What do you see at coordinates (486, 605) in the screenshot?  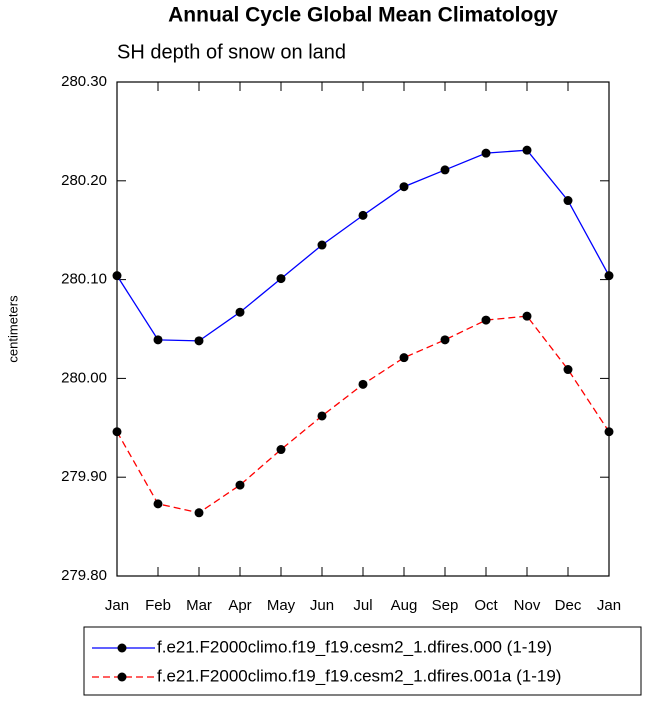 I see `x-tick-label: Oct` at bounding box center [486, 605].